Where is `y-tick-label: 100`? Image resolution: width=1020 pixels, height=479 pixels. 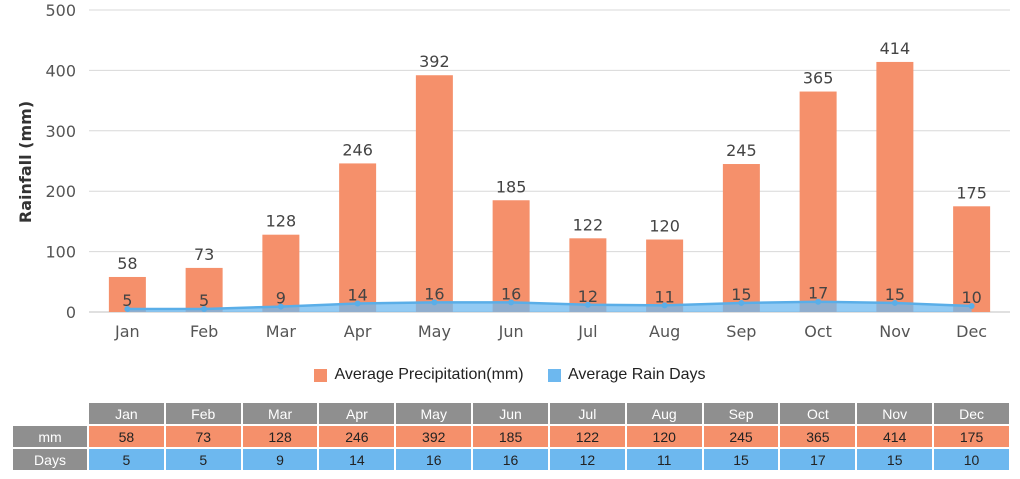
y-tick-label: 100 is located at coordinates (60, 252).